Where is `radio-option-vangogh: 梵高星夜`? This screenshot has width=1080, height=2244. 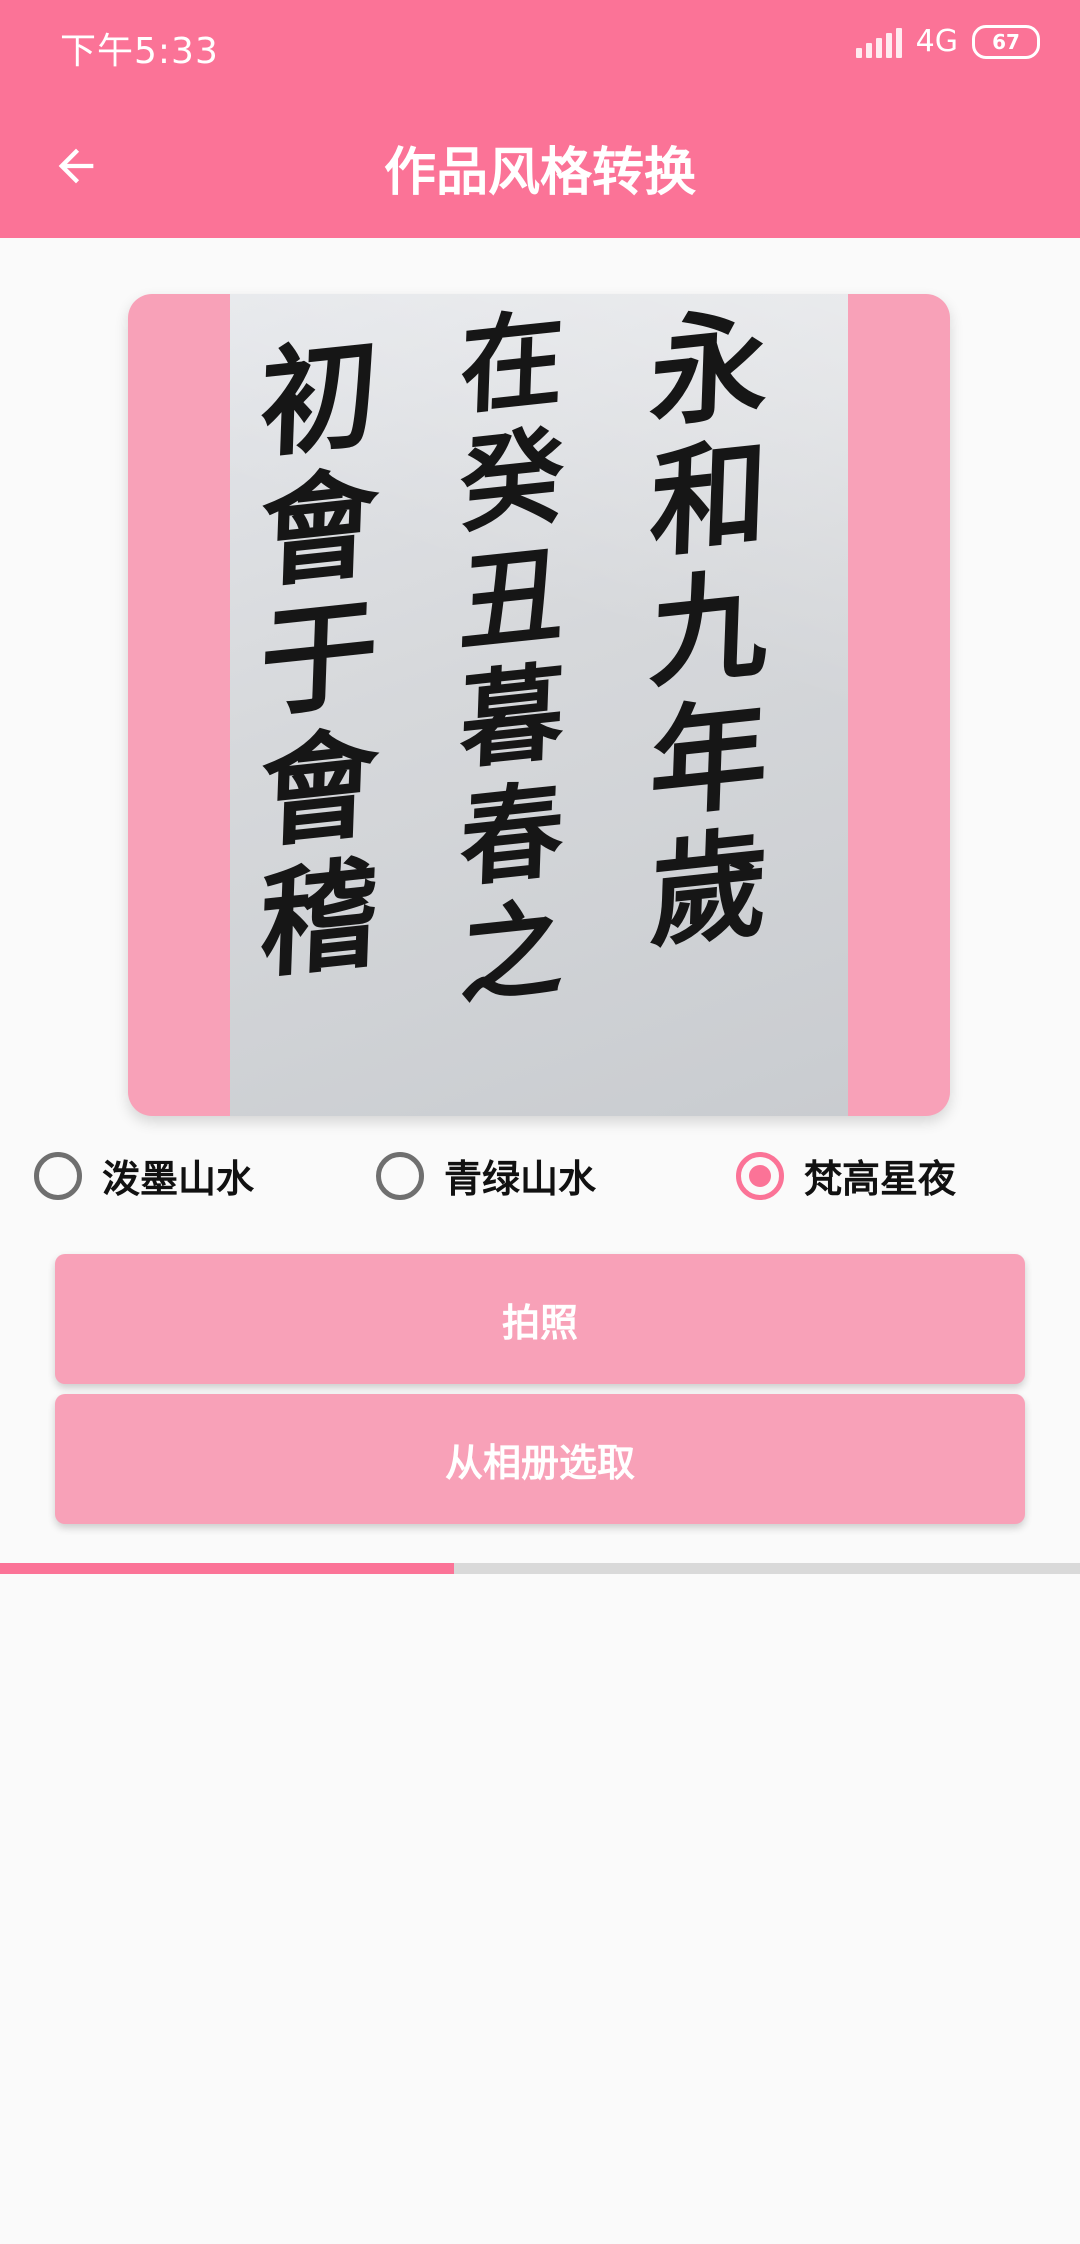 radio-option-vangogh: 梵高星夜 is located at coordinates (846, 1175).